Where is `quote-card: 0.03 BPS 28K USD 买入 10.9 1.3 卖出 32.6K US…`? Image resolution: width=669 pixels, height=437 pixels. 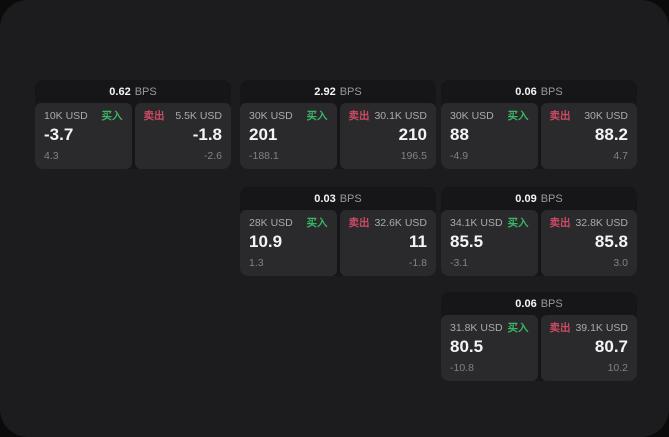 quote-card: 0.03 BPS 28K USD 买入 10.9 1.3 卖出 32.6K US… is located at coordinates (338, 231).